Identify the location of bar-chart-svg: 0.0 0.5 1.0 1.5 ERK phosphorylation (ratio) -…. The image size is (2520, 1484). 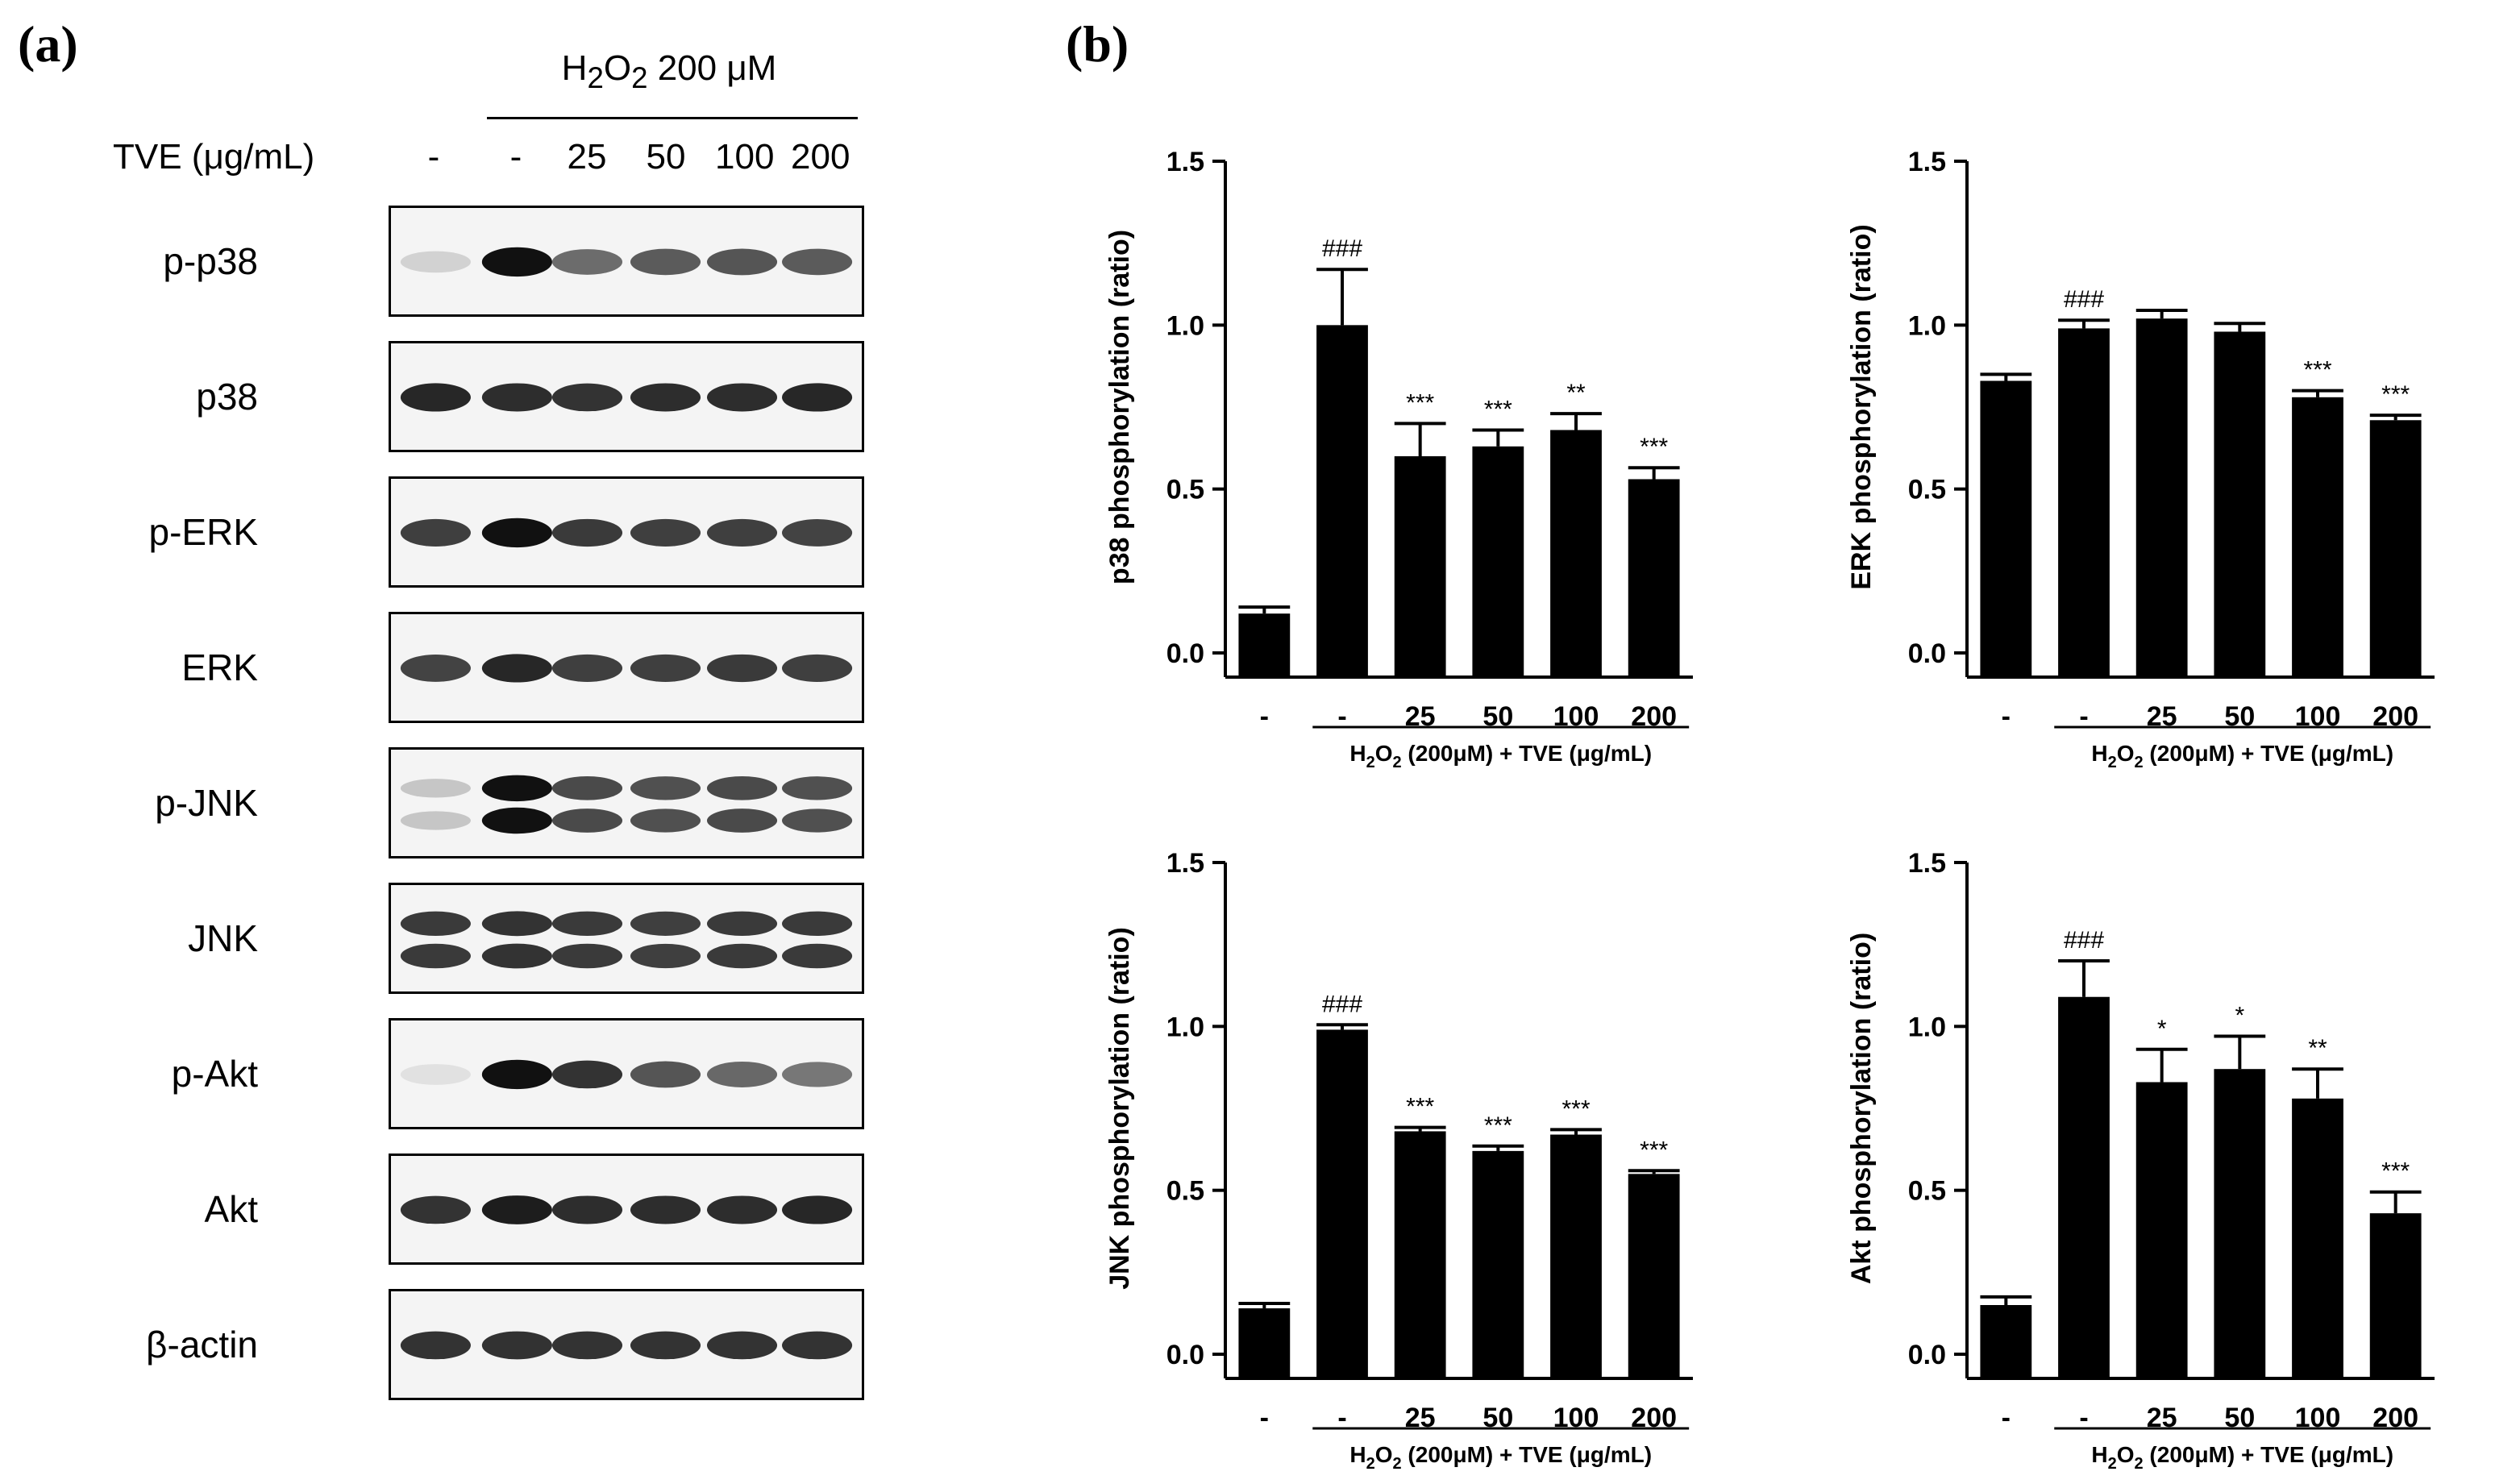
(2140, 459).